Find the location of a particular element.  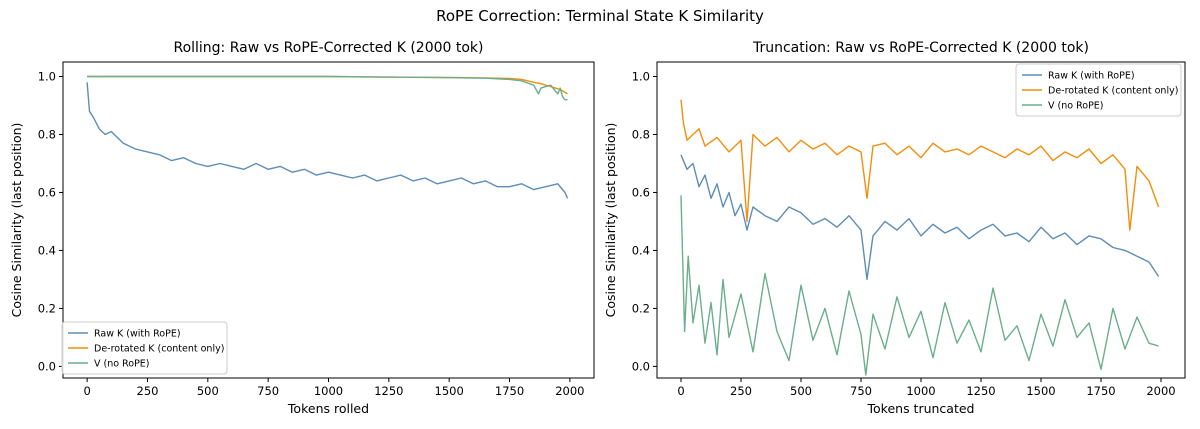

chart-1-xtick-label-6: 1500 is located at coordinates (1040, 391).